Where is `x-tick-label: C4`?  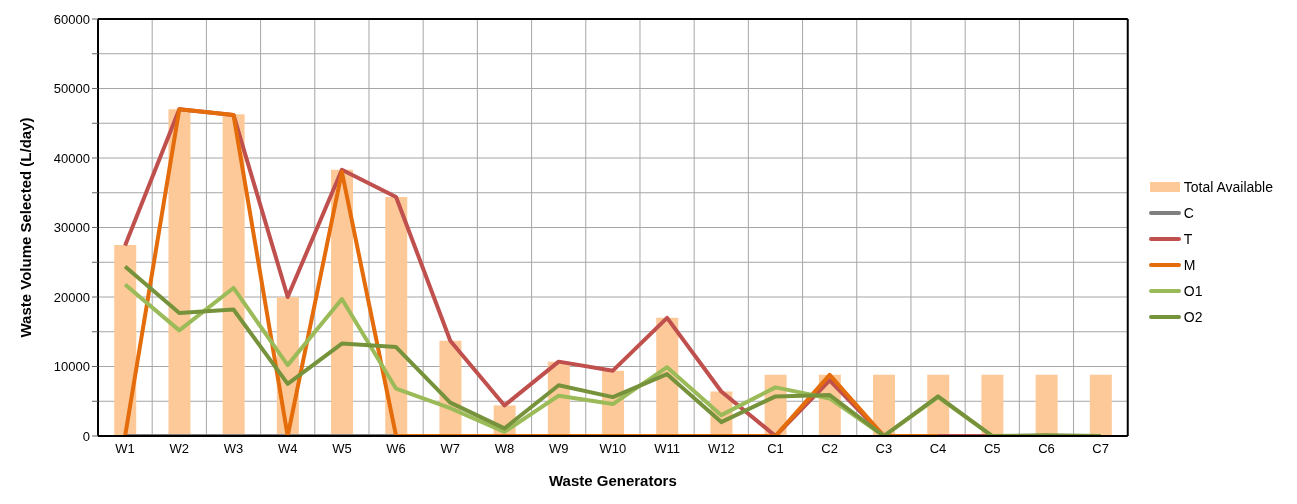 x-tick-label: C4 is located at coordinates (938, 449).